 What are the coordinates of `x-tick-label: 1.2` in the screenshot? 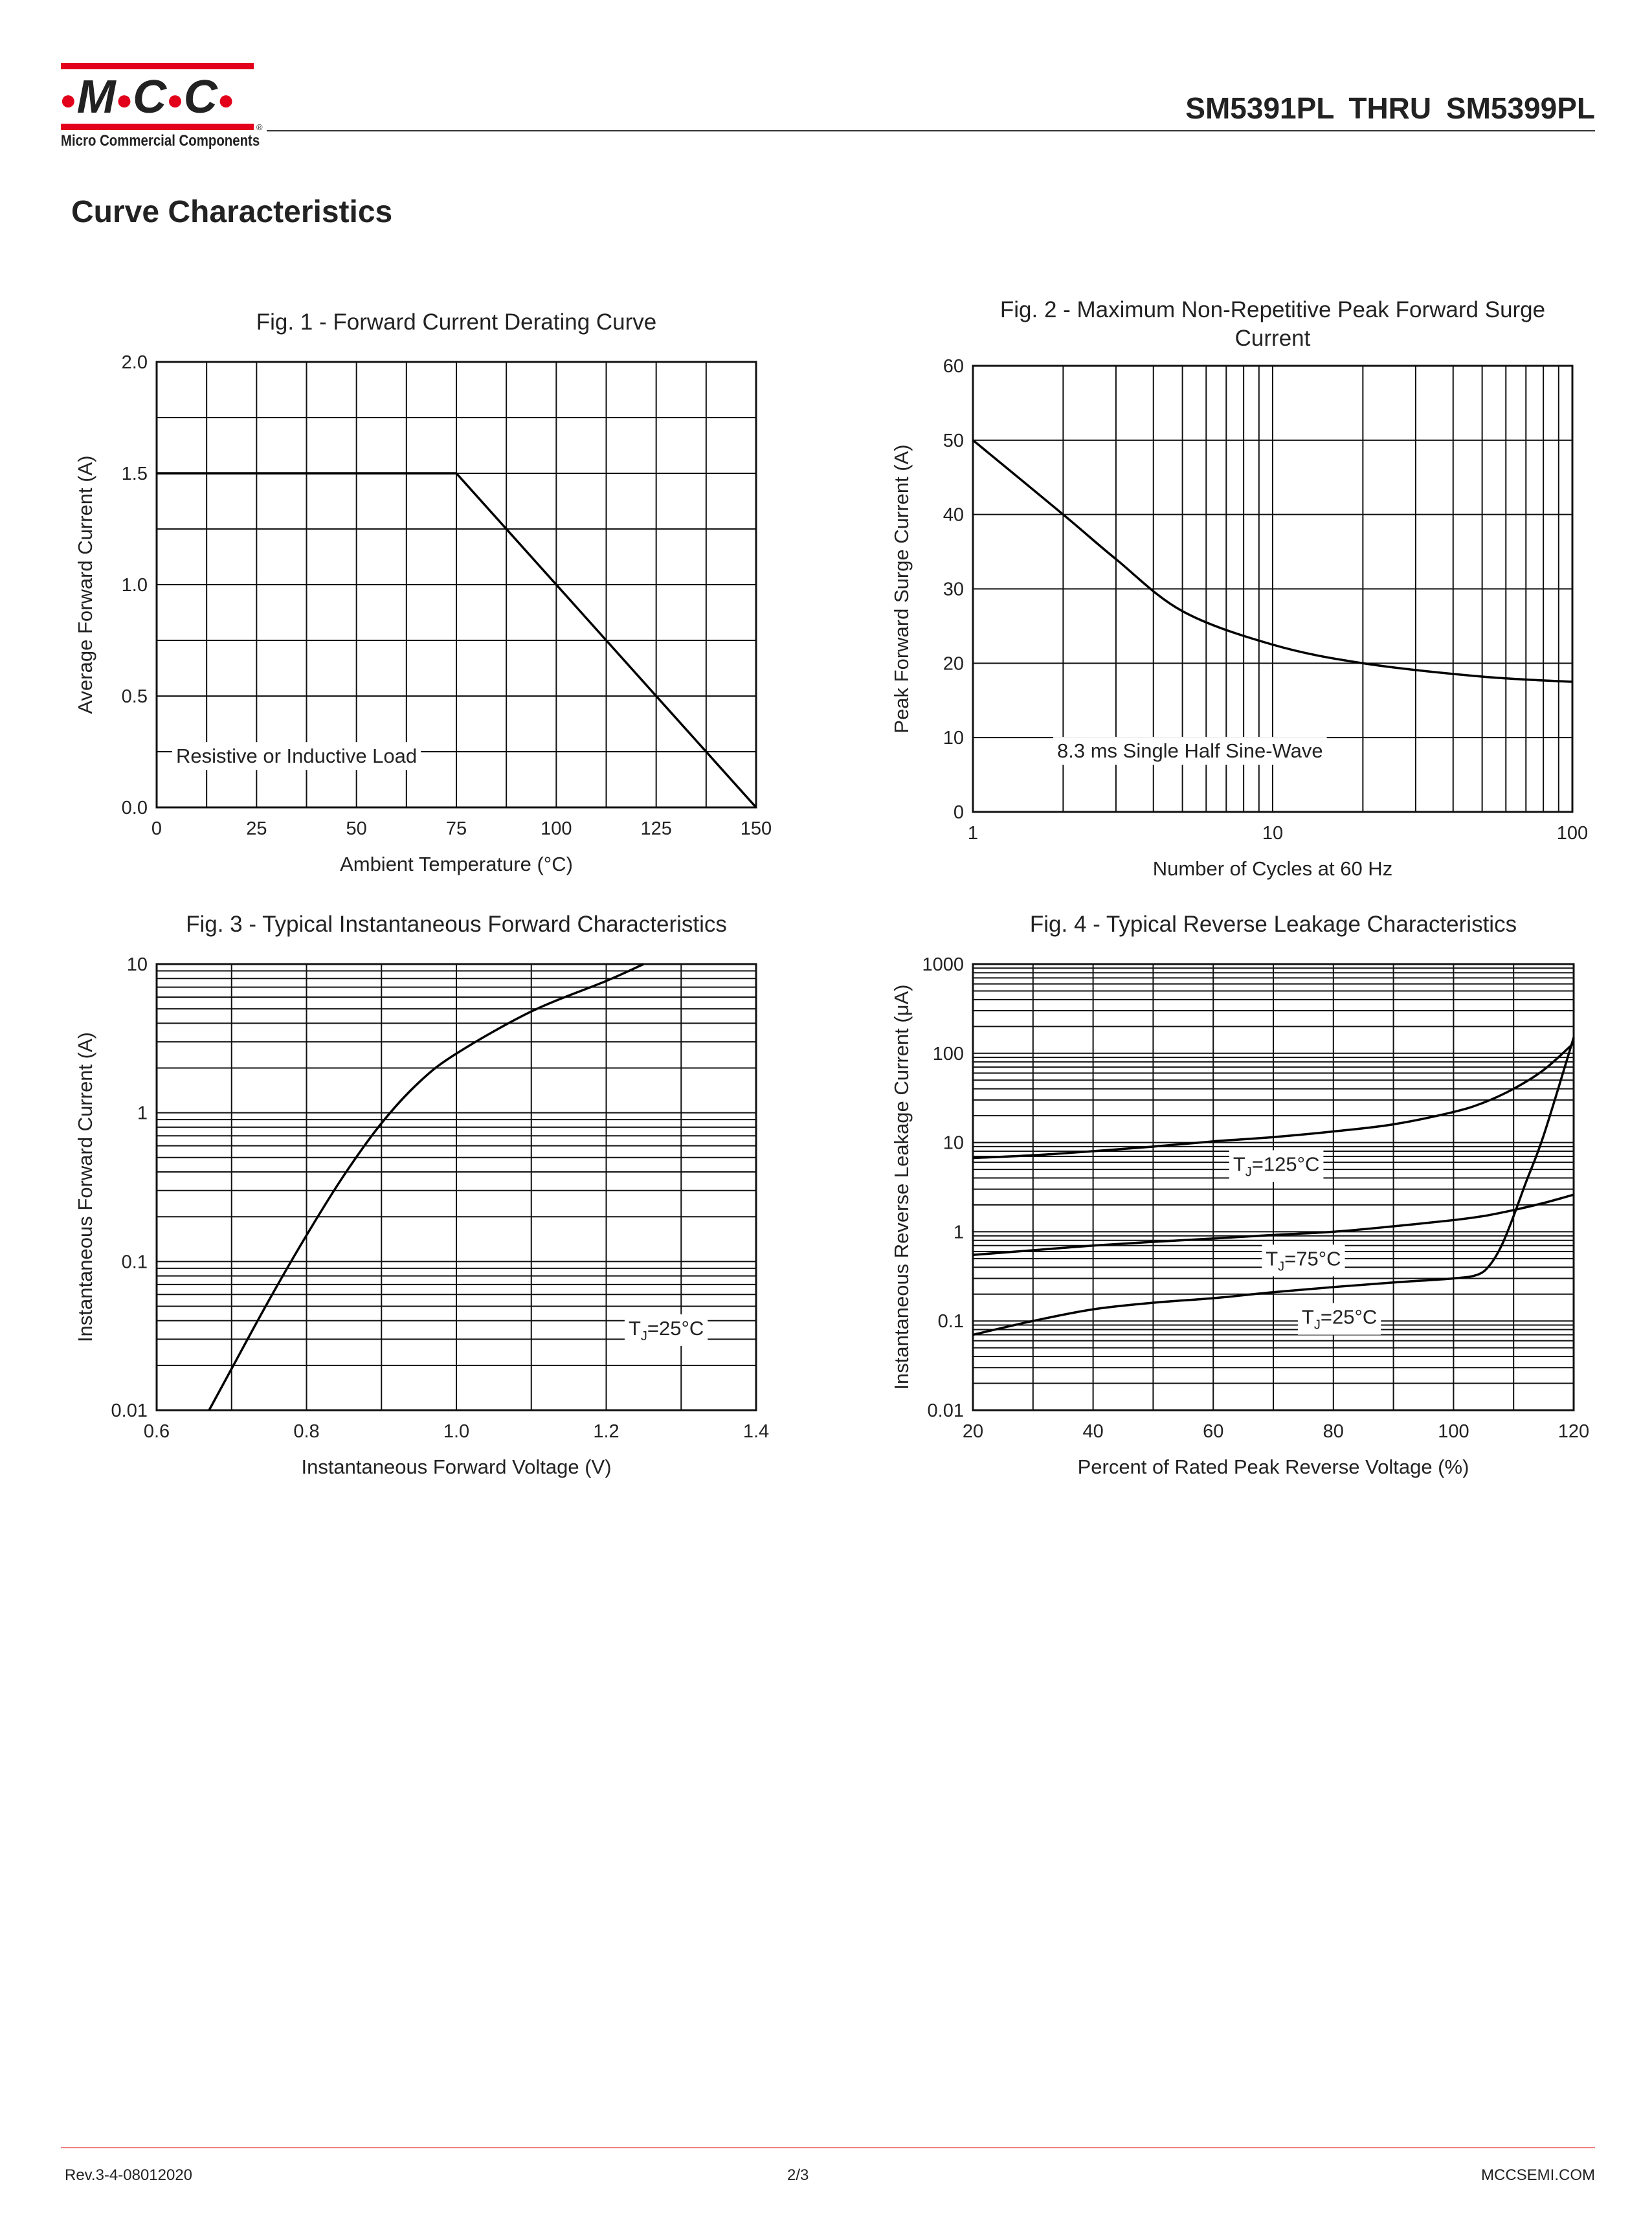 It's located at (606, 1431).